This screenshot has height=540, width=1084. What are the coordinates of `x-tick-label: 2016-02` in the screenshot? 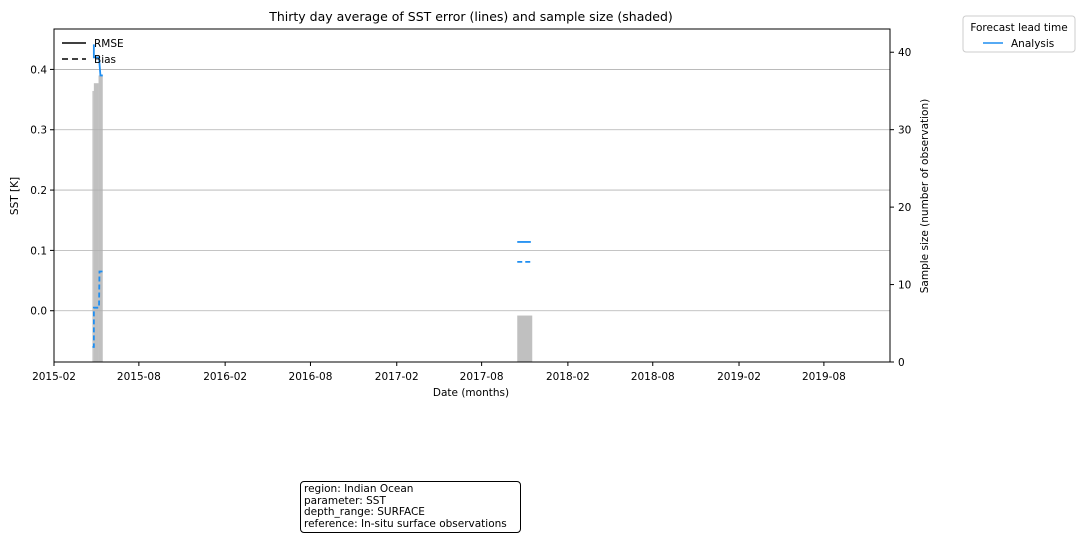 It's located at (225, 377).